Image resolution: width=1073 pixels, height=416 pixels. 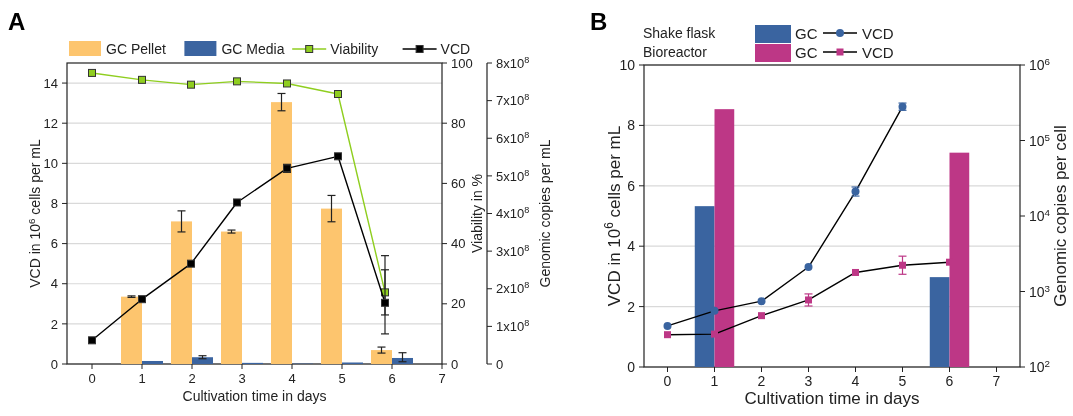 What do you see at coordinates (458, 123) in the screenshot?
I see `y2-tick-label: 80` at bounding box center [458, 123].